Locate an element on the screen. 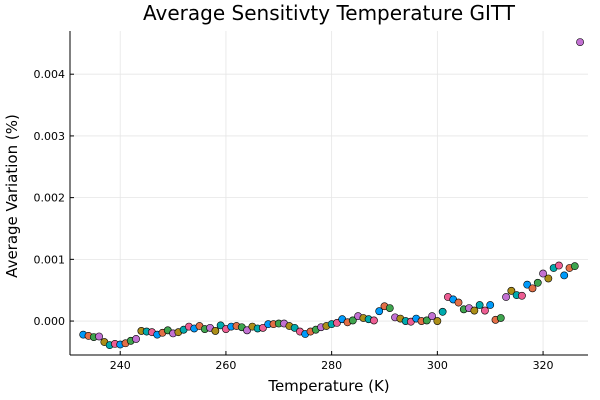  y-tick-label: 0.001 is located at coordinates (50, 259).